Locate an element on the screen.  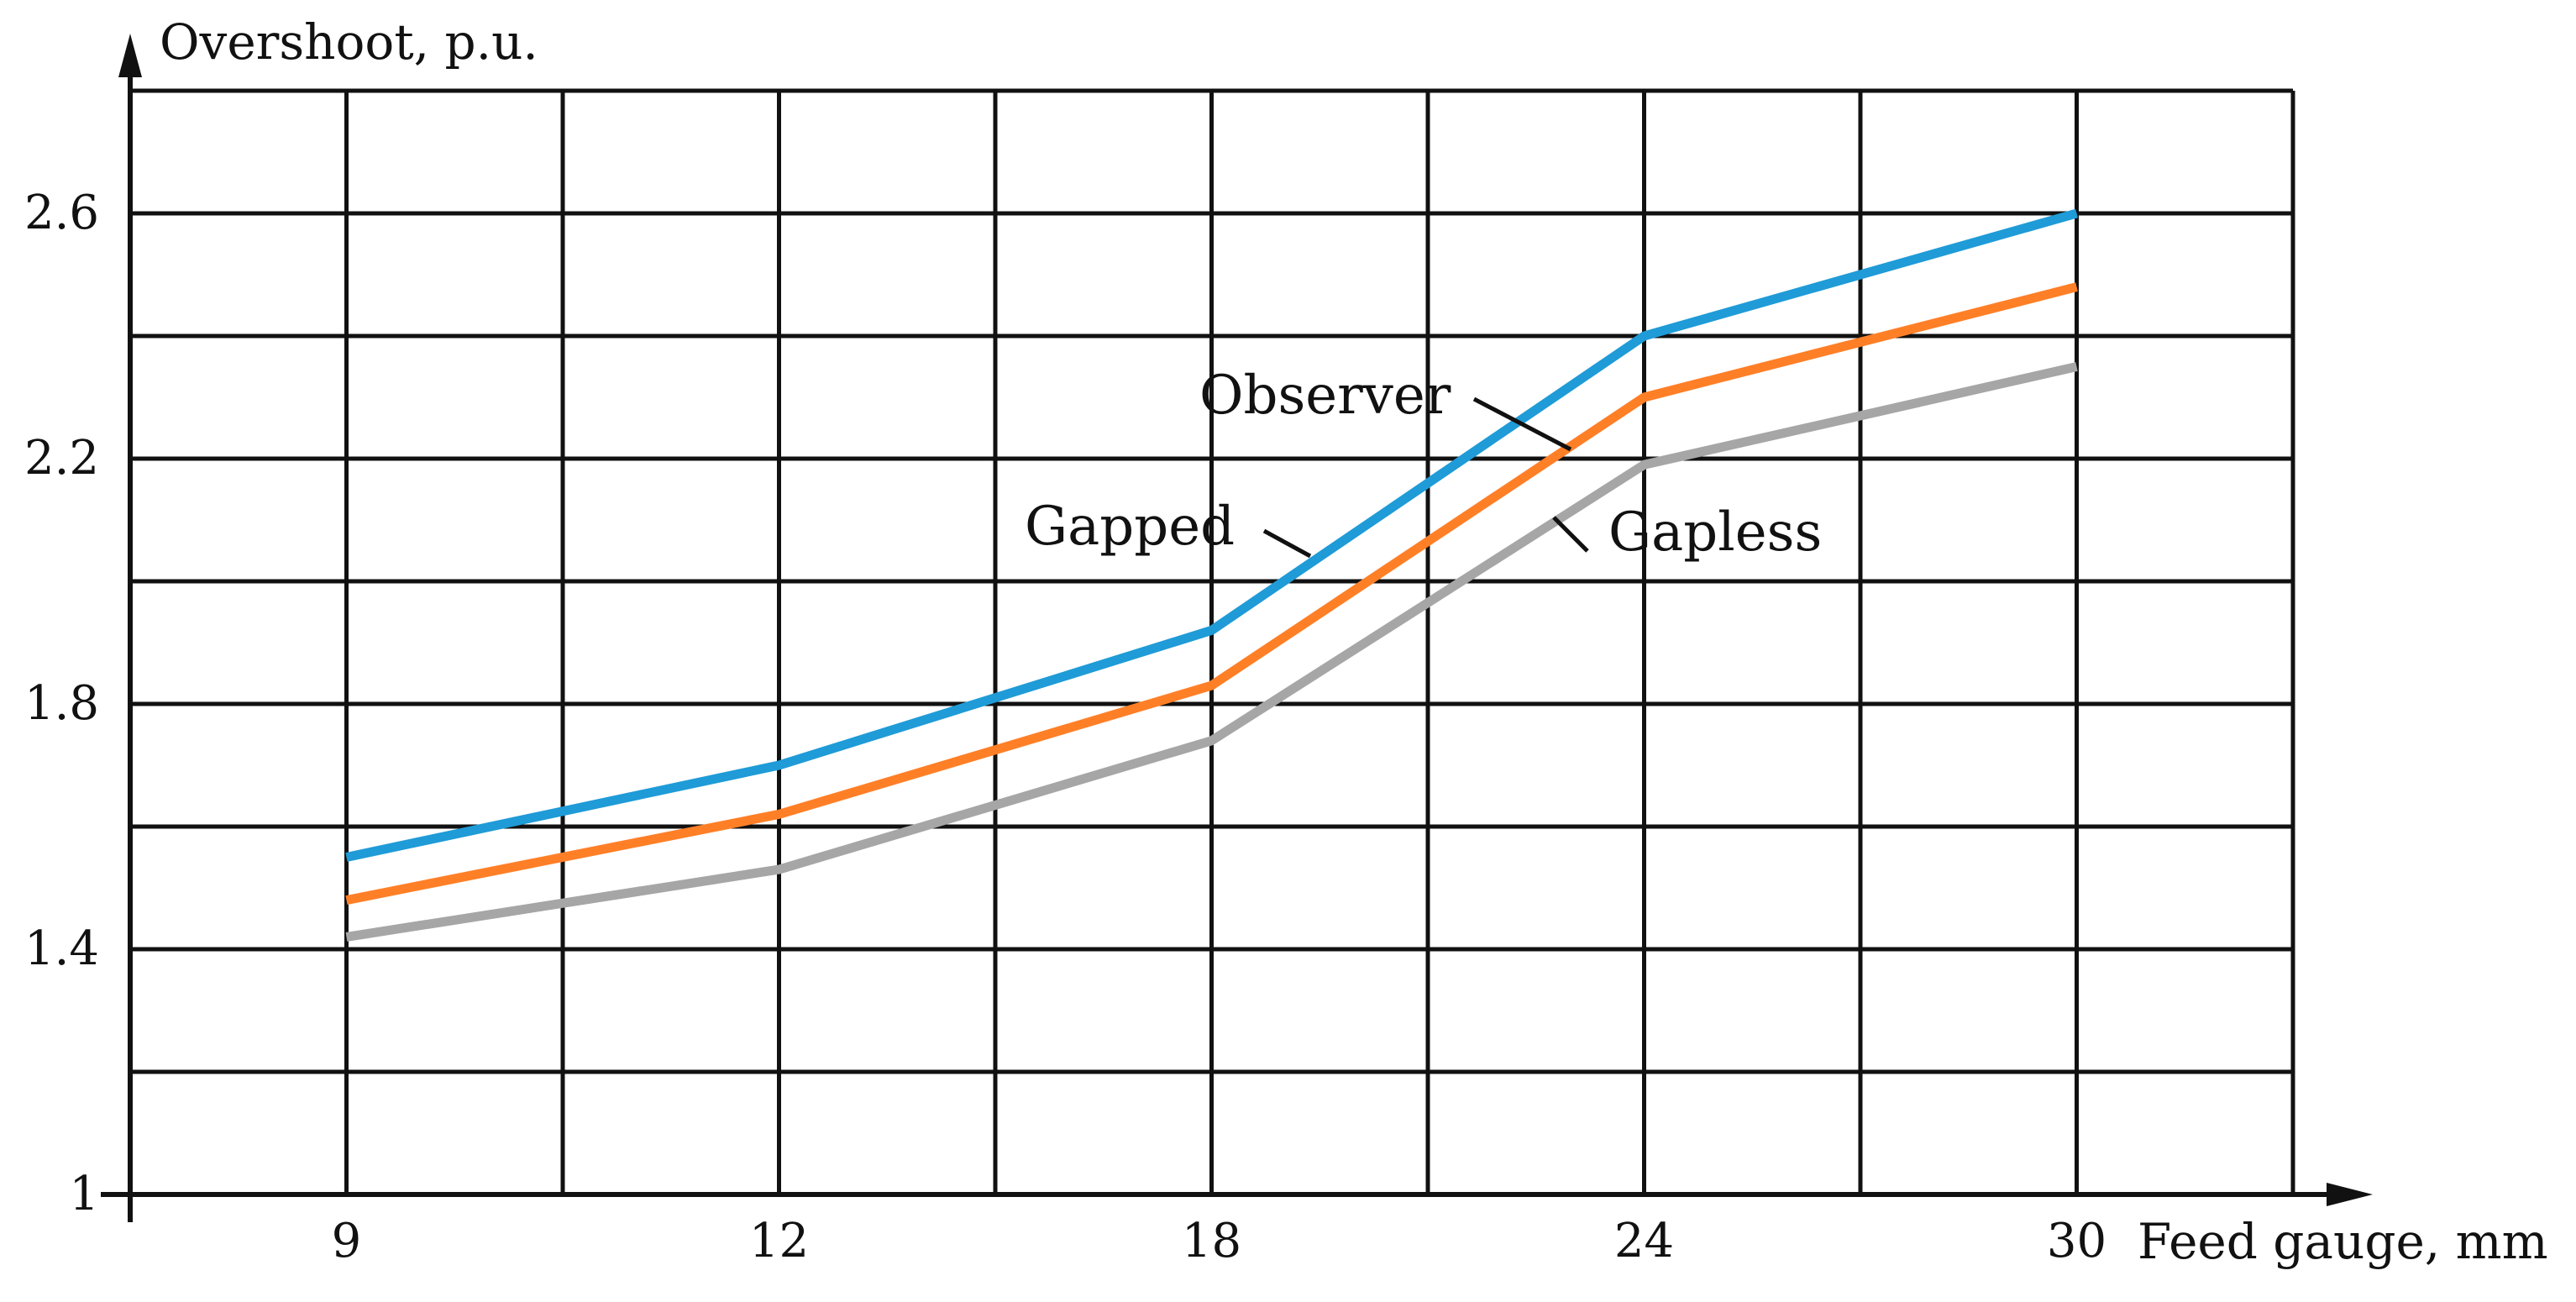
x-tick-label: 30 is located at coordinates (2076, 1241).